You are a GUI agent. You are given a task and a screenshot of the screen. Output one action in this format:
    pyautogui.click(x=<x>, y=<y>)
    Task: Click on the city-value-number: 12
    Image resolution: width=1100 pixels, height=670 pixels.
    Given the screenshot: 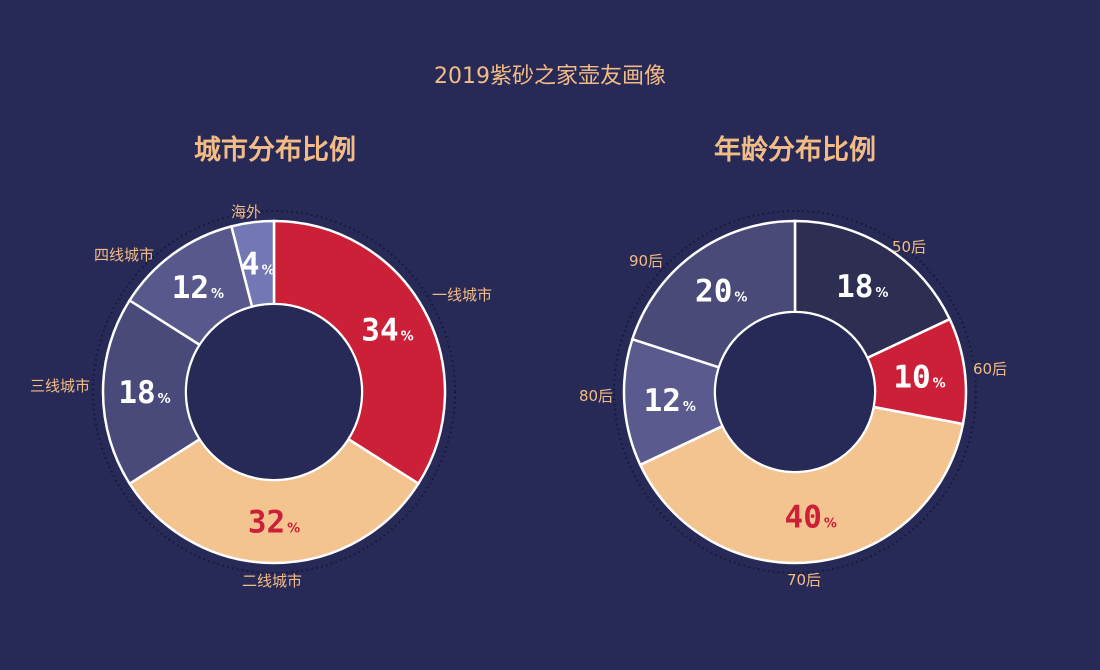 What is the action you would take?
    pyautogui.click(x=190, y=288)
    